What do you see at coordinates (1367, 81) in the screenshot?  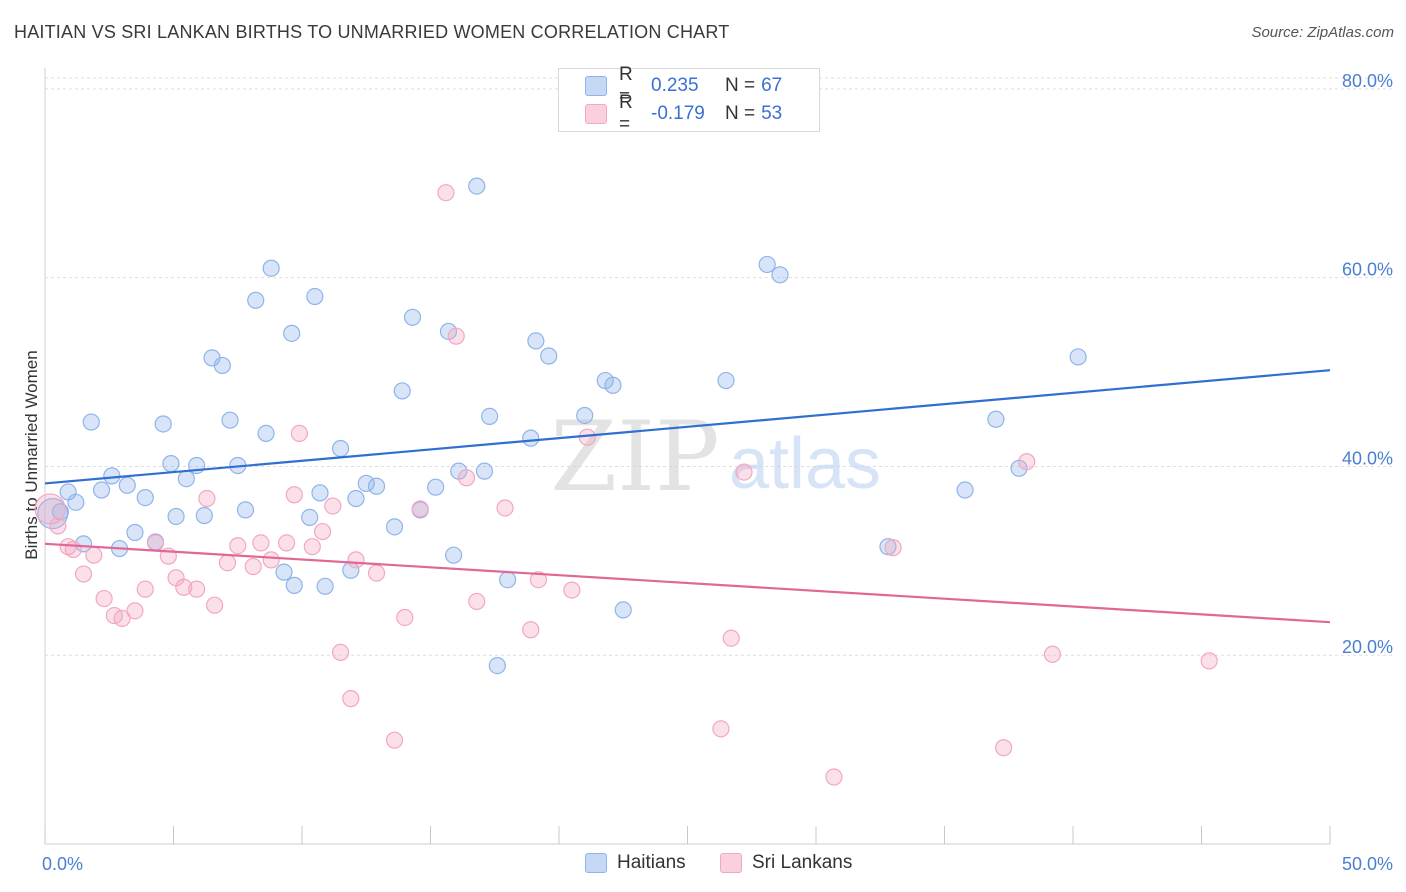 I see `y-tick-label: 80.0%` at bounding box center [1367, 81].